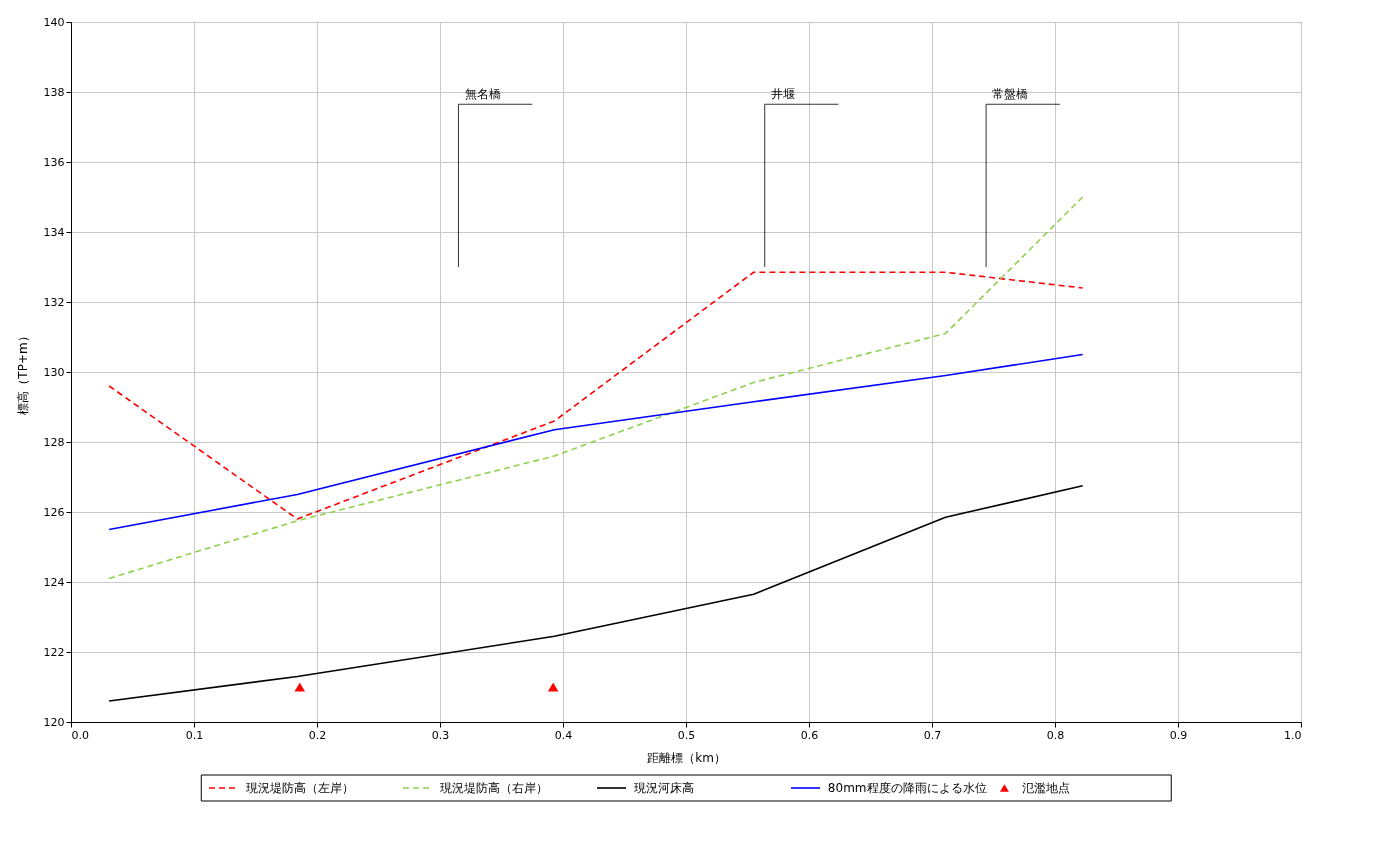 This screenshot has height=856, width=1373. What do you see at coordinates (482, 93) in the screenshot?
I see `ref-line-label: 無名橋` at bounding box center [482, 93].